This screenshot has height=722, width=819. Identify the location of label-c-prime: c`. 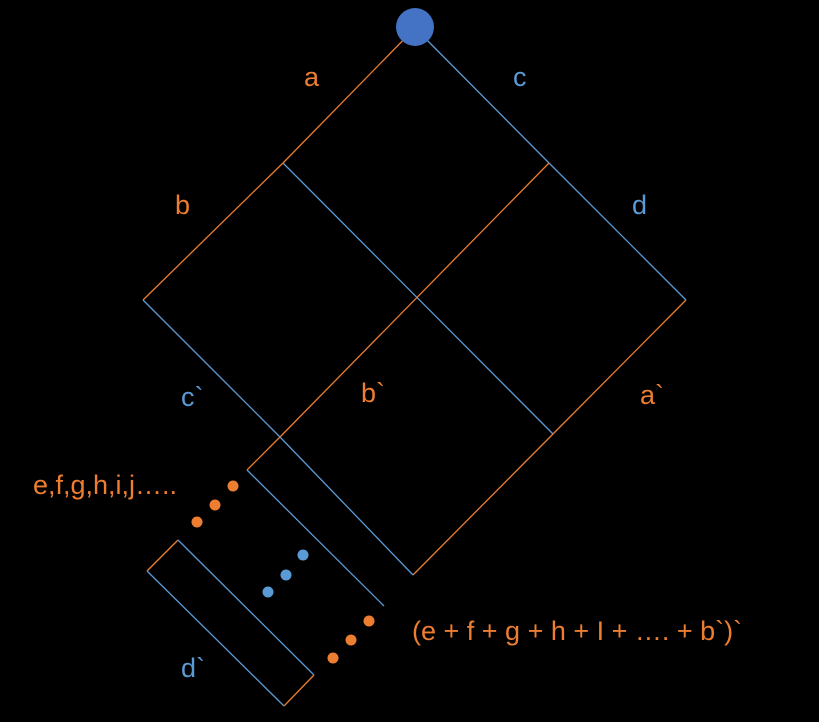
(192, 397).